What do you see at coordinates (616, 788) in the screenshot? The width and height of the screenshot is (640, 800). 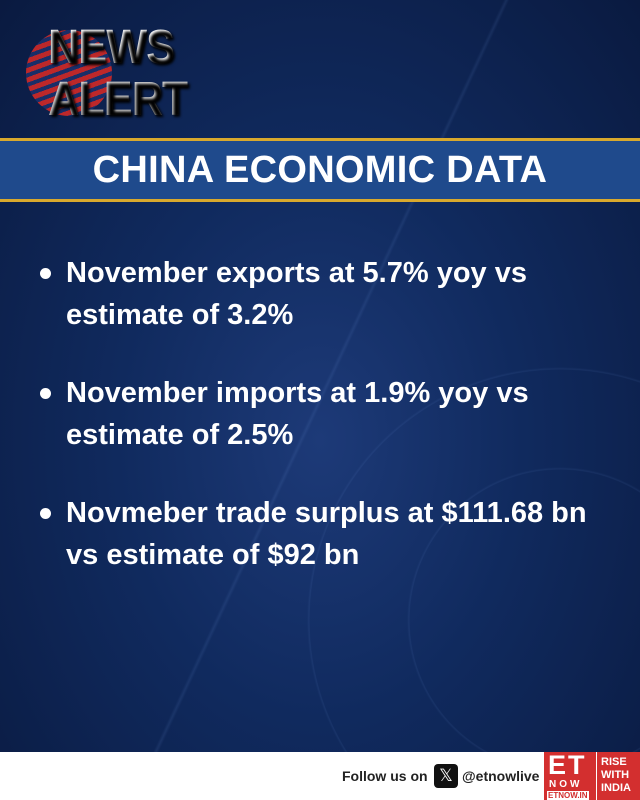 I see `tagline-line: INDIA` at bounding box center [616, 788].